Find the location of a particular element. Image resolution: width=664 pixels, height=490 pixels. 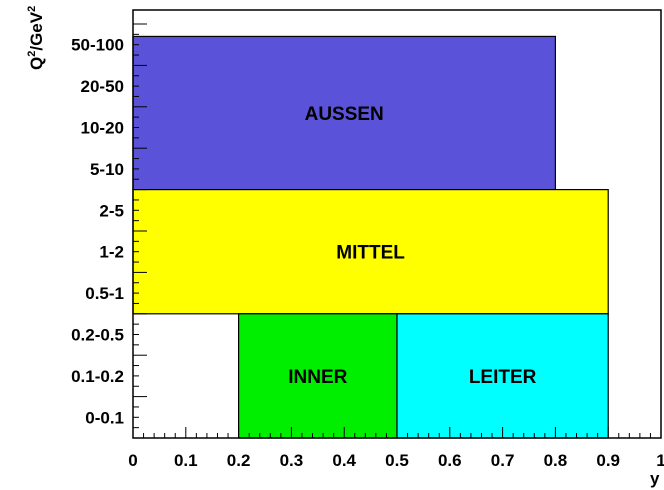

x-tick-label: 0.4 is located at coordinates (344, 460).